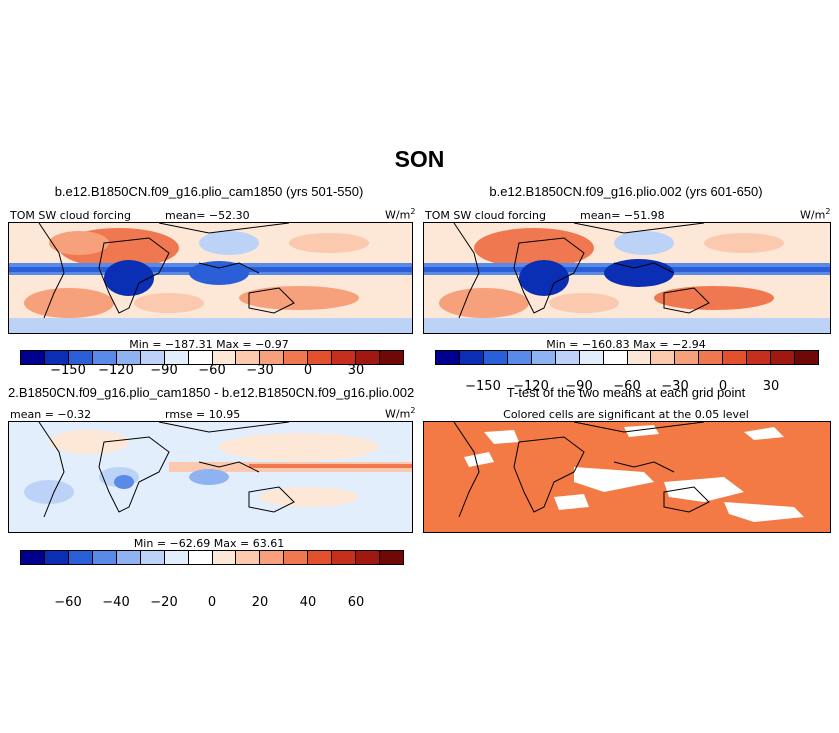 The image size is (839, 733). What do you see at coordinates (627, 325) in the screenshot?
I see `southern-ocean-band` at bounding box center [627, 325].